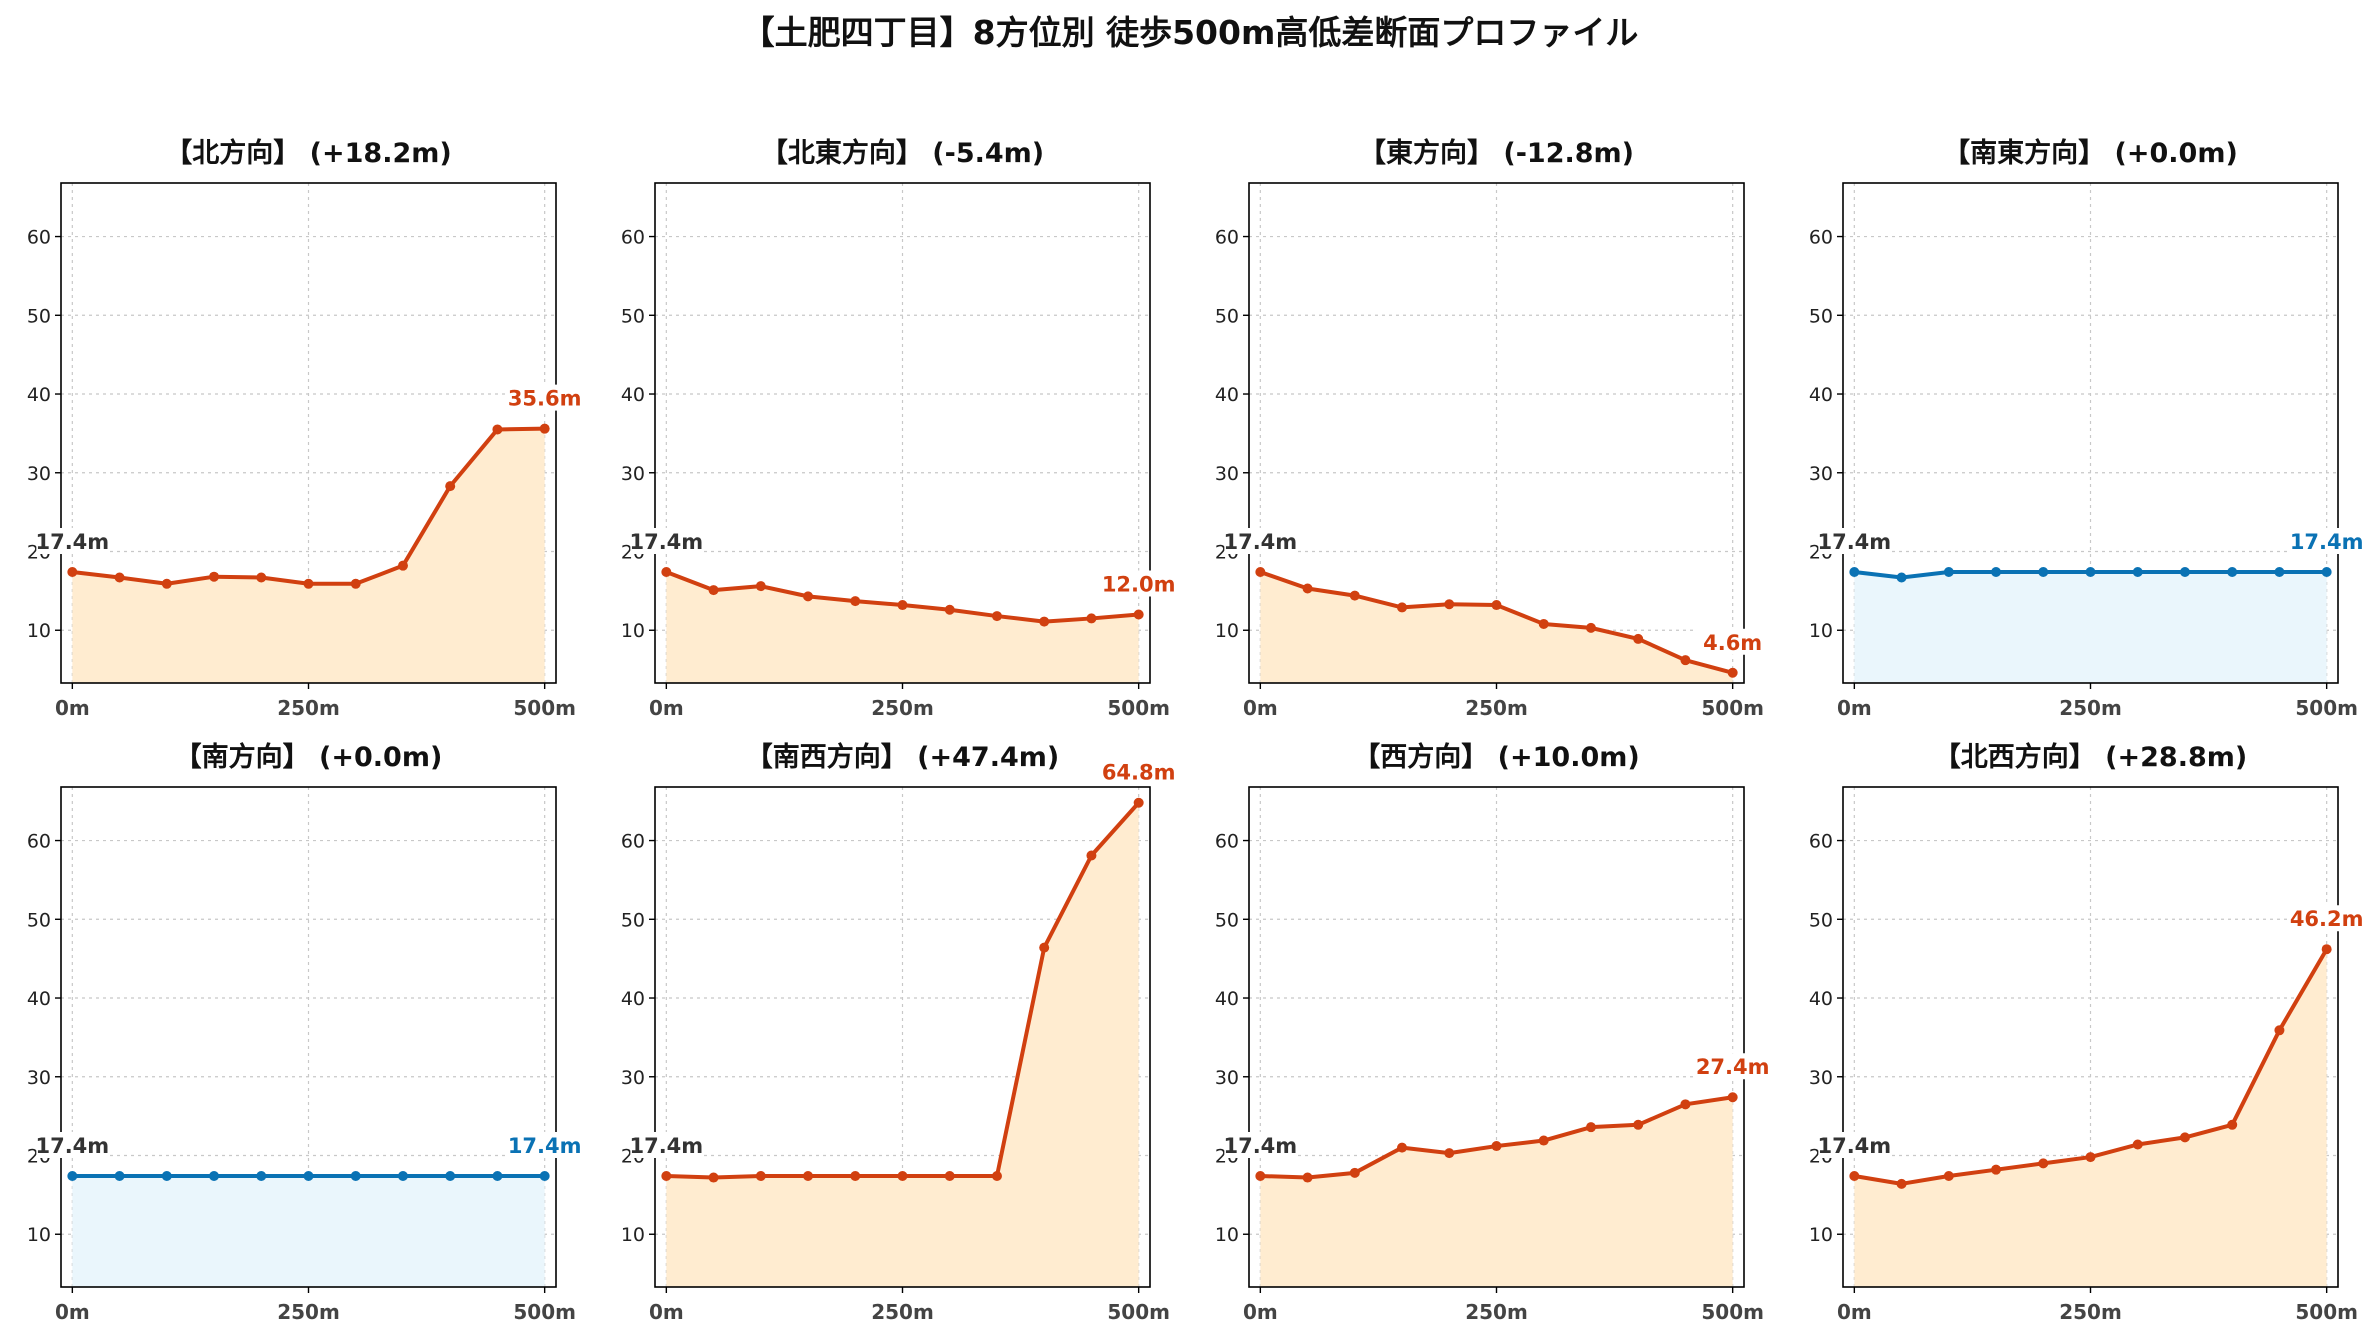  I want to click on x-tick-label: 500m, so click(1138, 708).